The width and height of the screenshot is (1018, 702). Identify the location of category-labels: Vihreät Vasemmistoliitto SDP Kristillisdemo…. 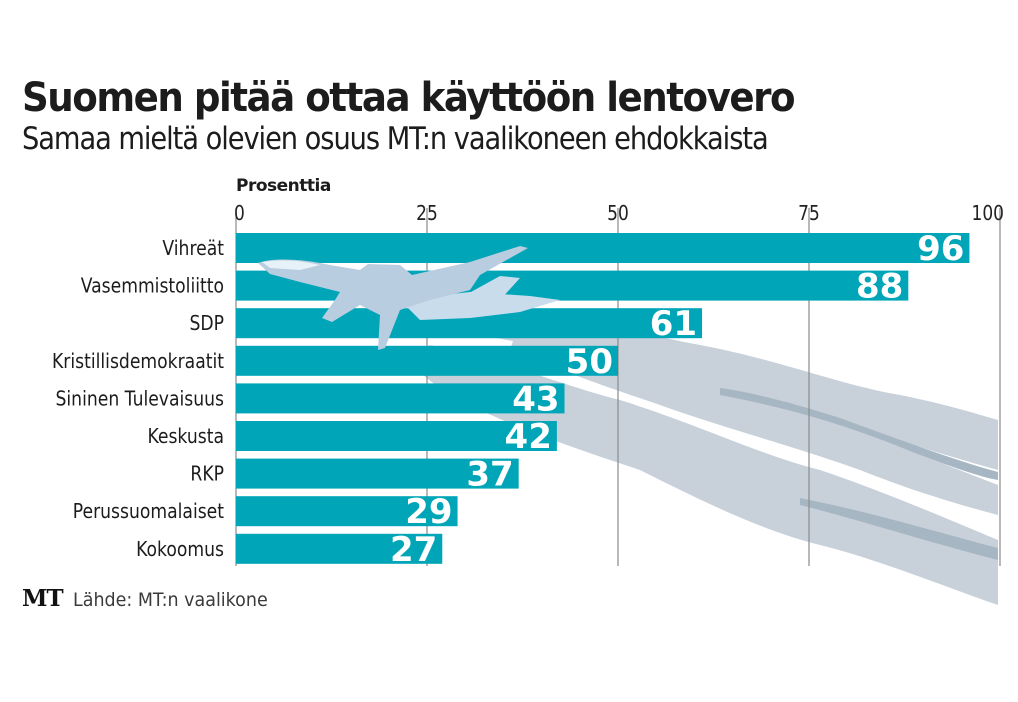
(138, 399).